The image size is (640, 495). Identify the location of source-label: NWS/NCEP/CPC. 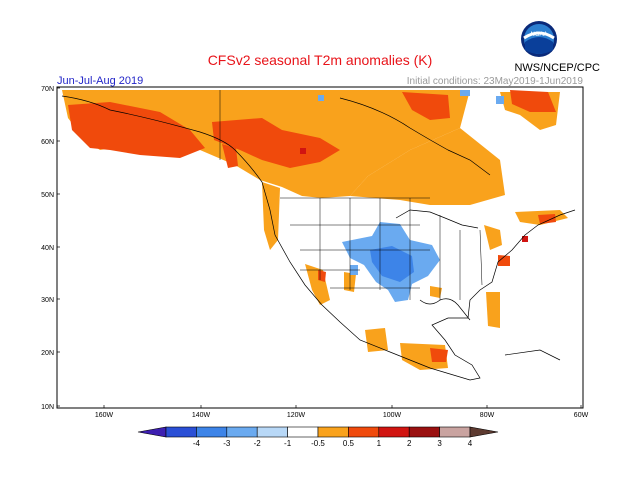
(557, 68).